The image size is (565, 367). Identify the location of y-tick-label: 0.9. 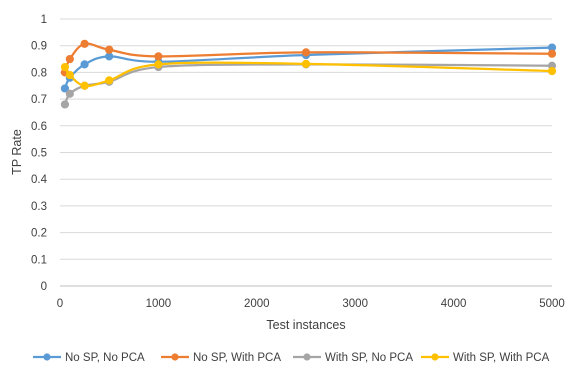
(39, 47).